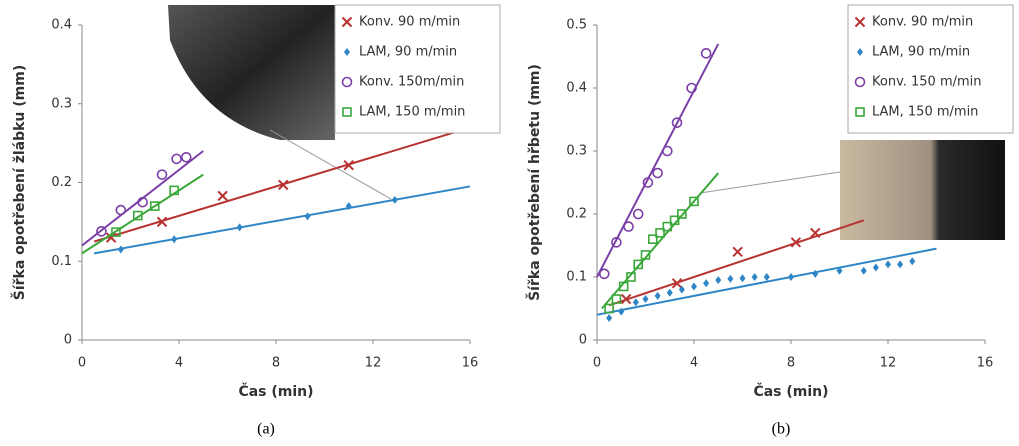  Describe the element at coordinates (534, 182) in the screenshot. I see `y-axis-label: Šířka opotřebení hřbetu (mm)` at that location.